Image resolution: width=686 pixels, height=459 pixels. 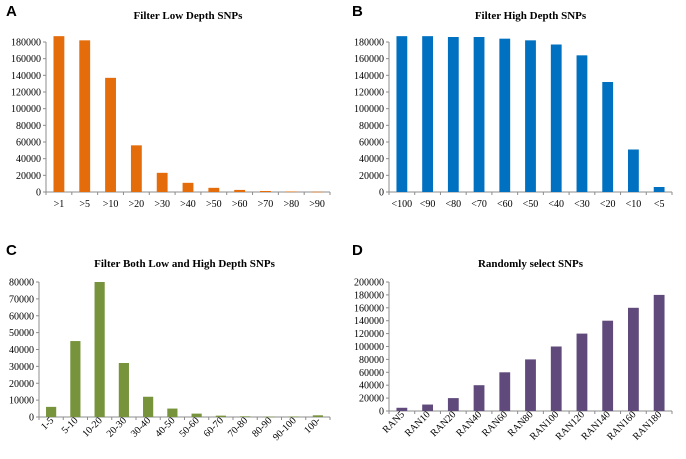 What do you see at coordinates (647, 425) in the screenshot?
I see `x-tick-label: RAN180` at bounding box center [647, 425].